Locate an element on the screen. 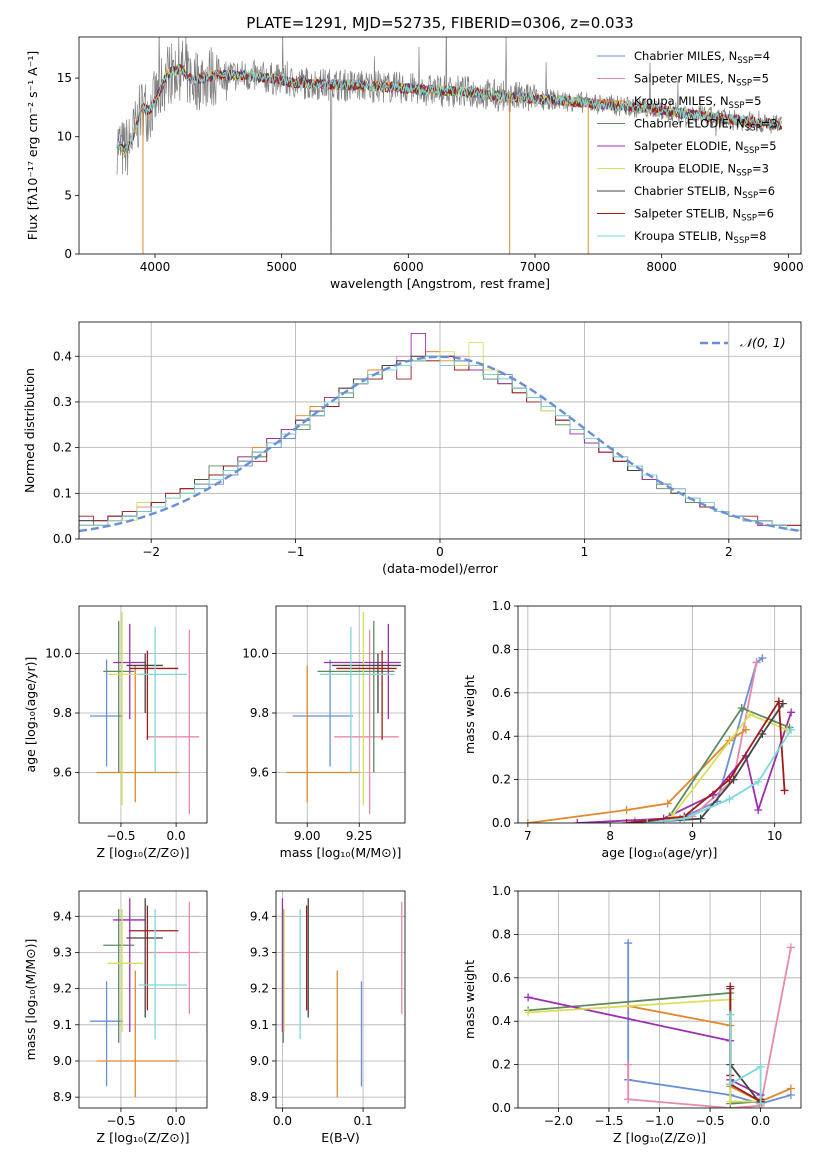  y-tick-label: 9.4 is located at coordinates (259, 916).